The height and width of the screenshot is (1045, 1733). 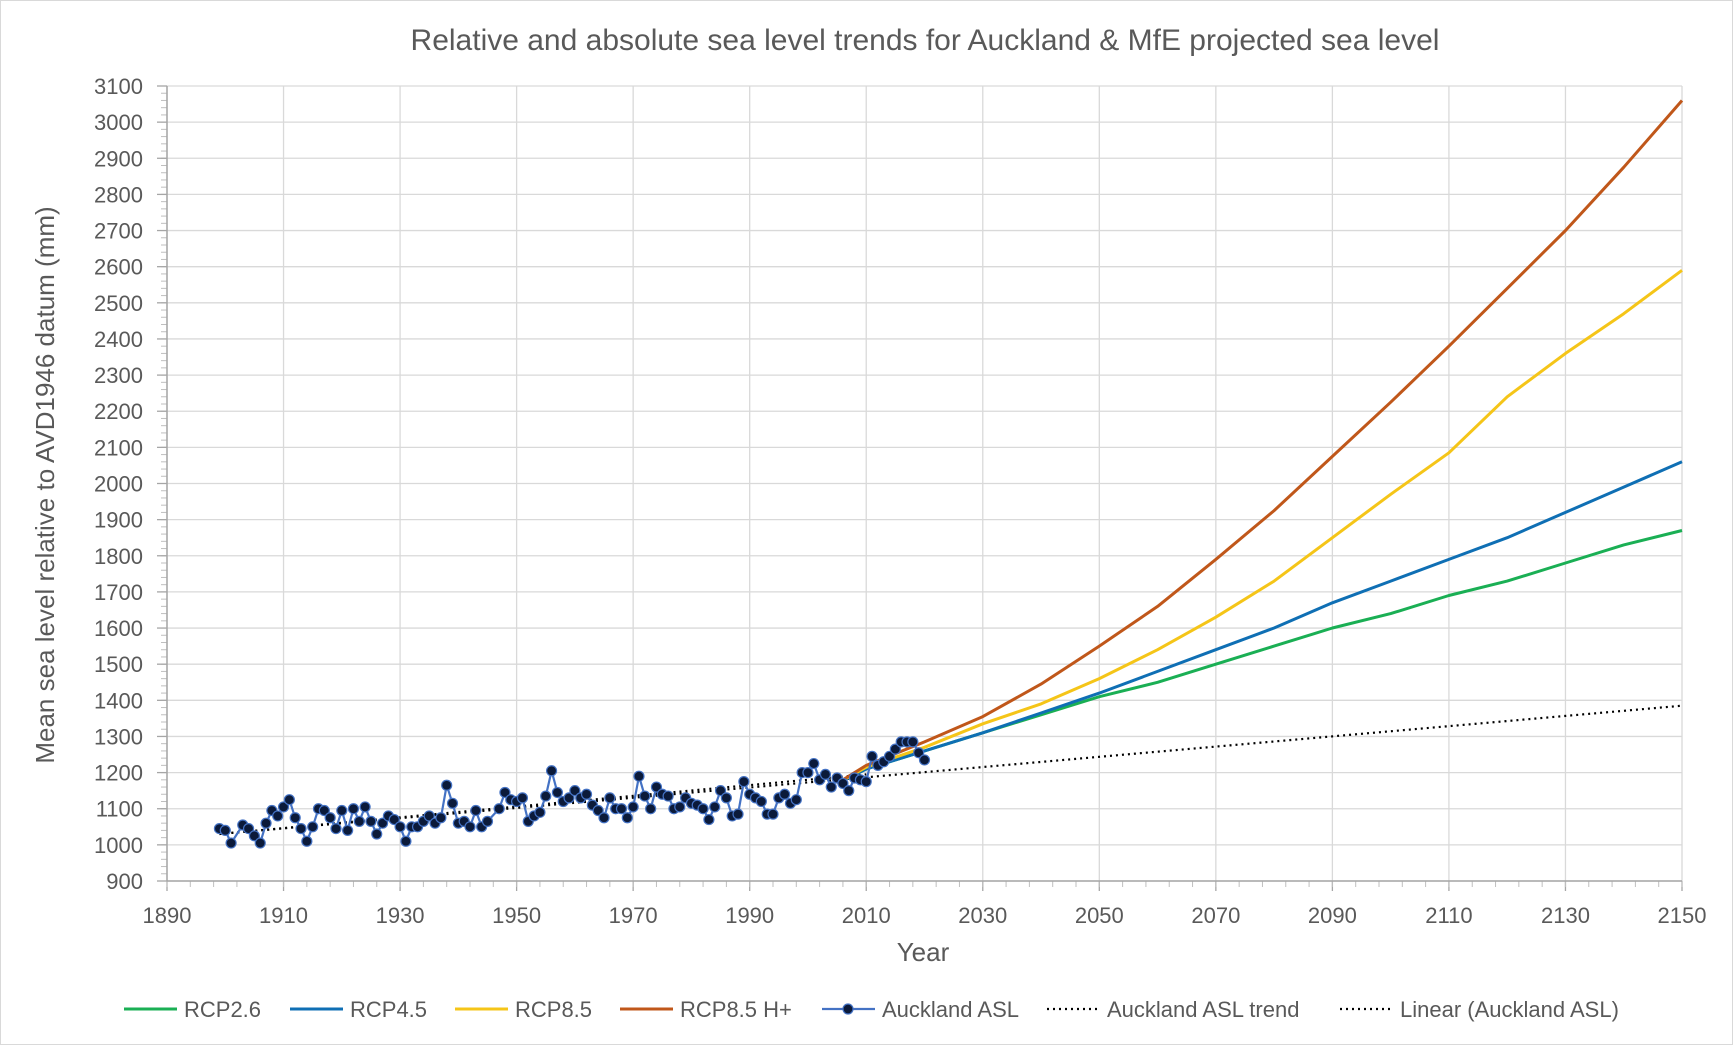 I want to click on x-tick-label: 2130, so click(x=1565, y=915).